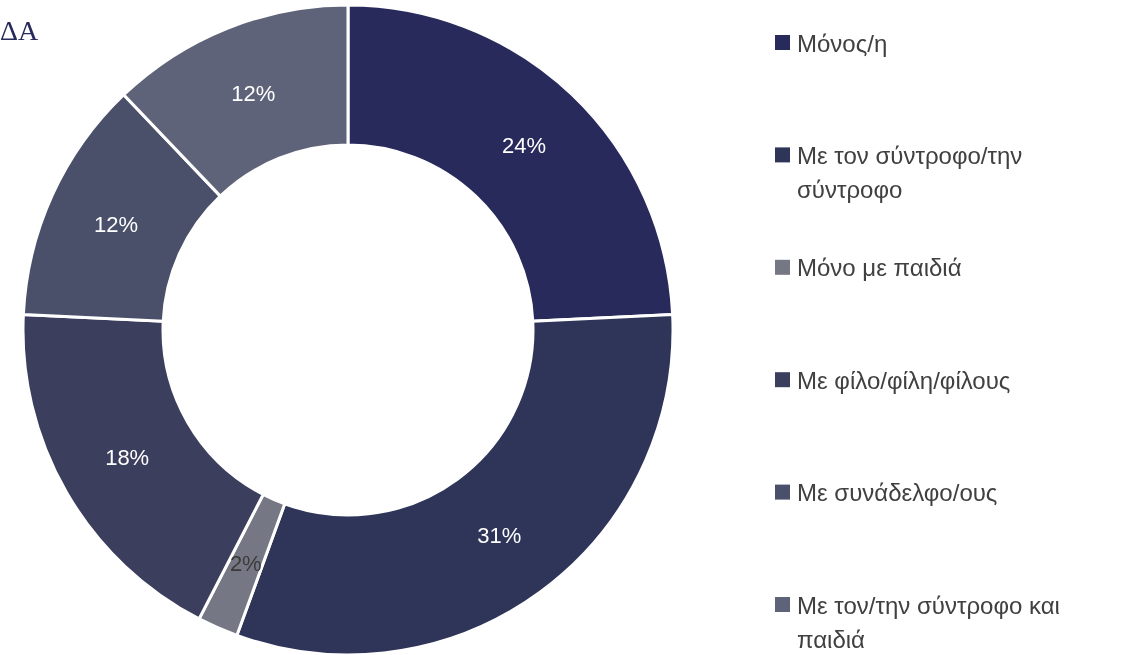  Describe the element at coordinates (127, 457) in the screenshot. I see `data-label: 18%` at that location.